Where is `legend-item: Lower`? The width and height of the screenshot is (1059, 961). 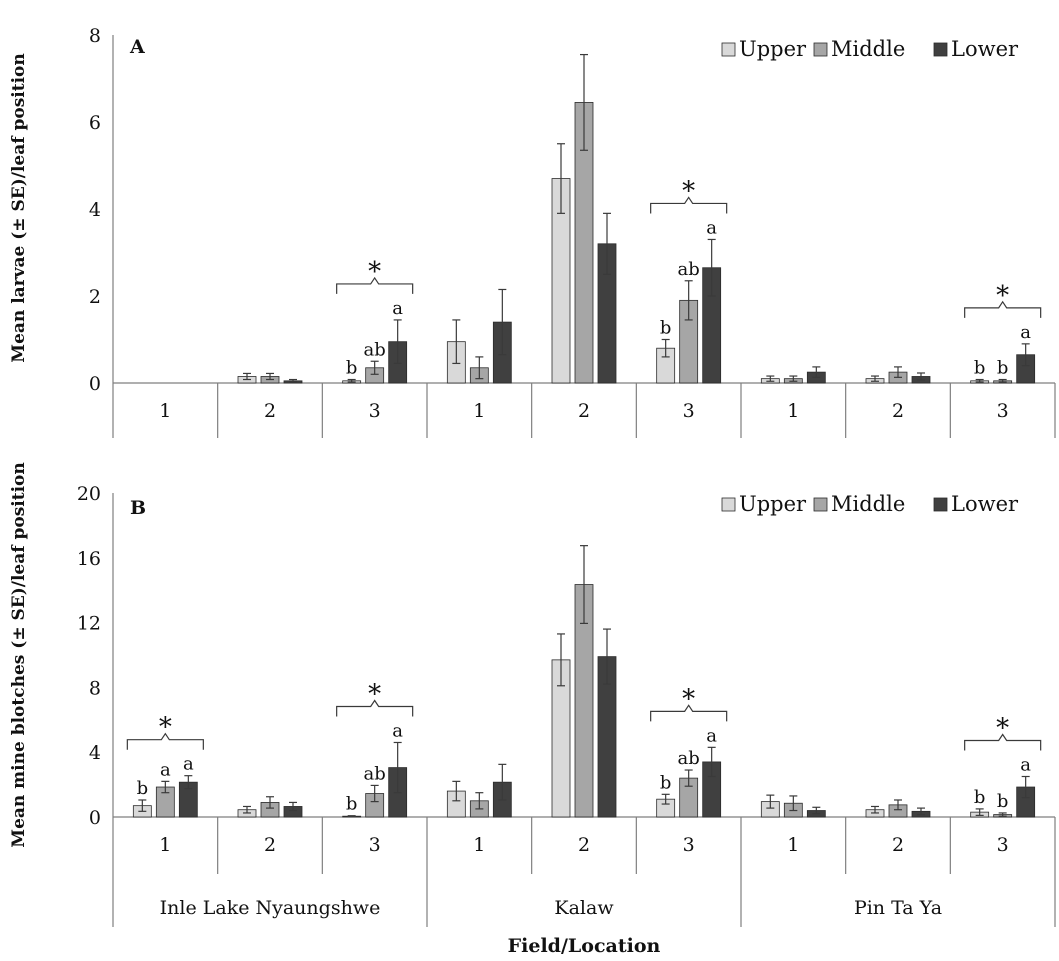
legend-item: Lower is located at coordinates (976, 504).